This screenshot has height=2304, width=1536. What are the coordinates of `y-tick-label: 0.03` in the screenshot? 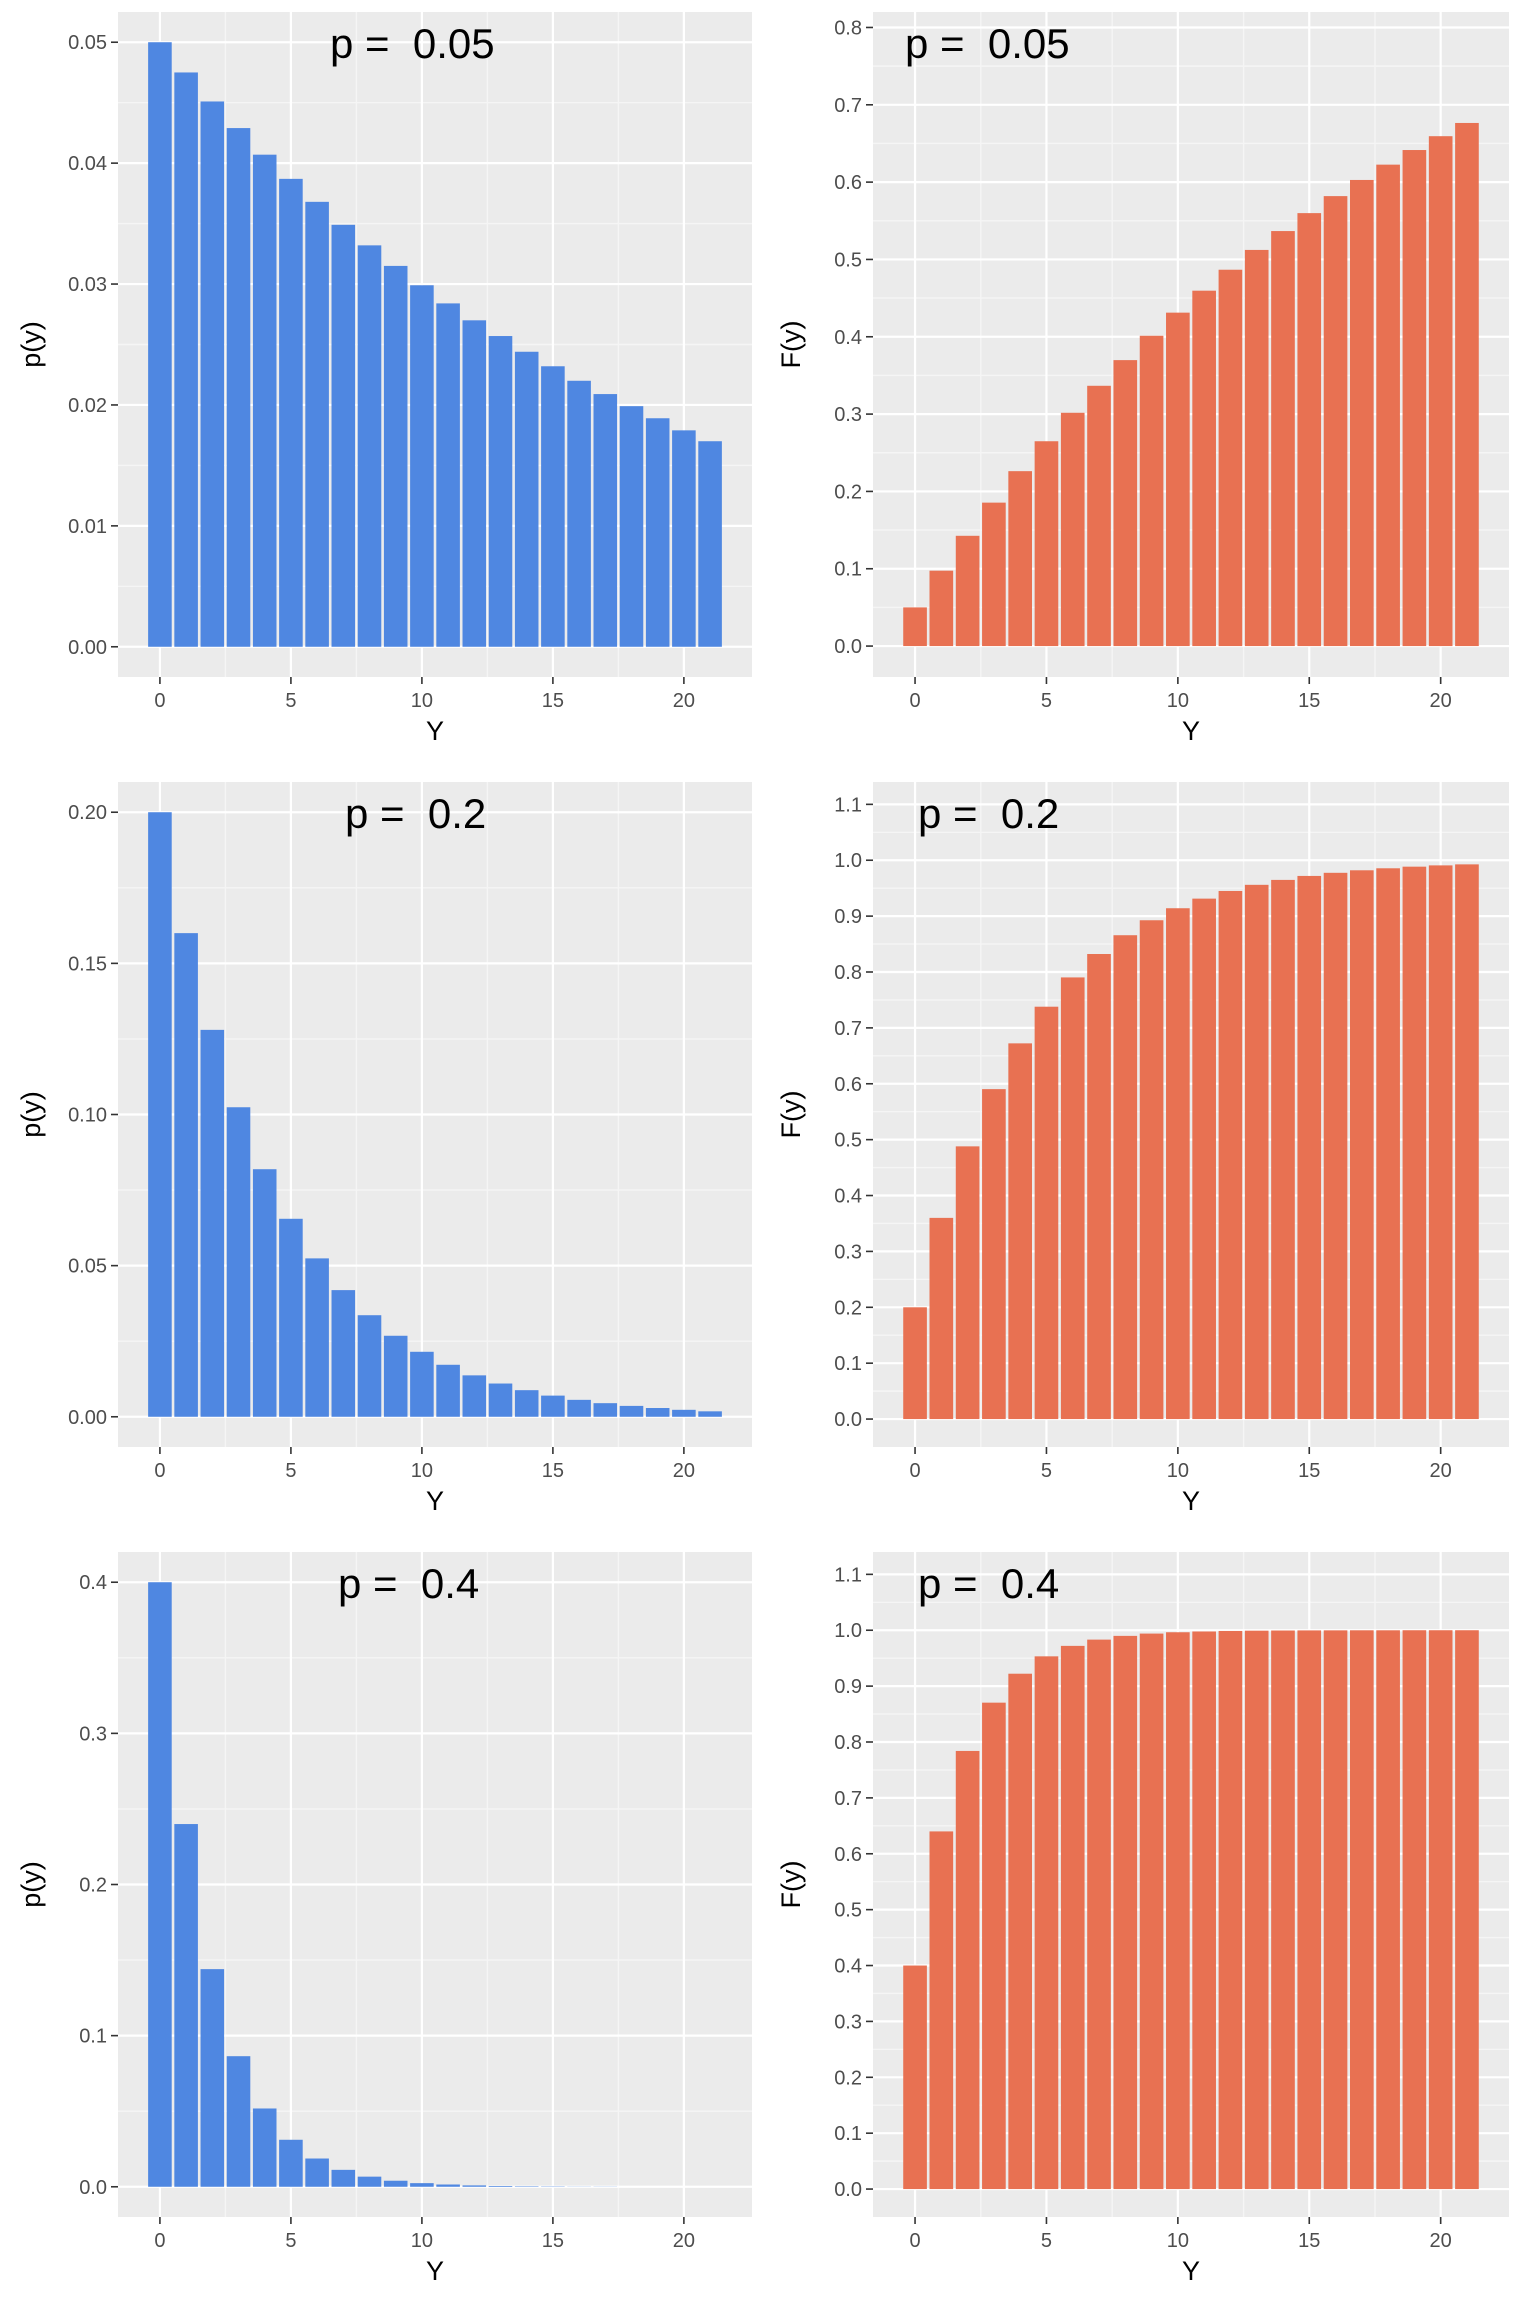 It's located at (87, 285).